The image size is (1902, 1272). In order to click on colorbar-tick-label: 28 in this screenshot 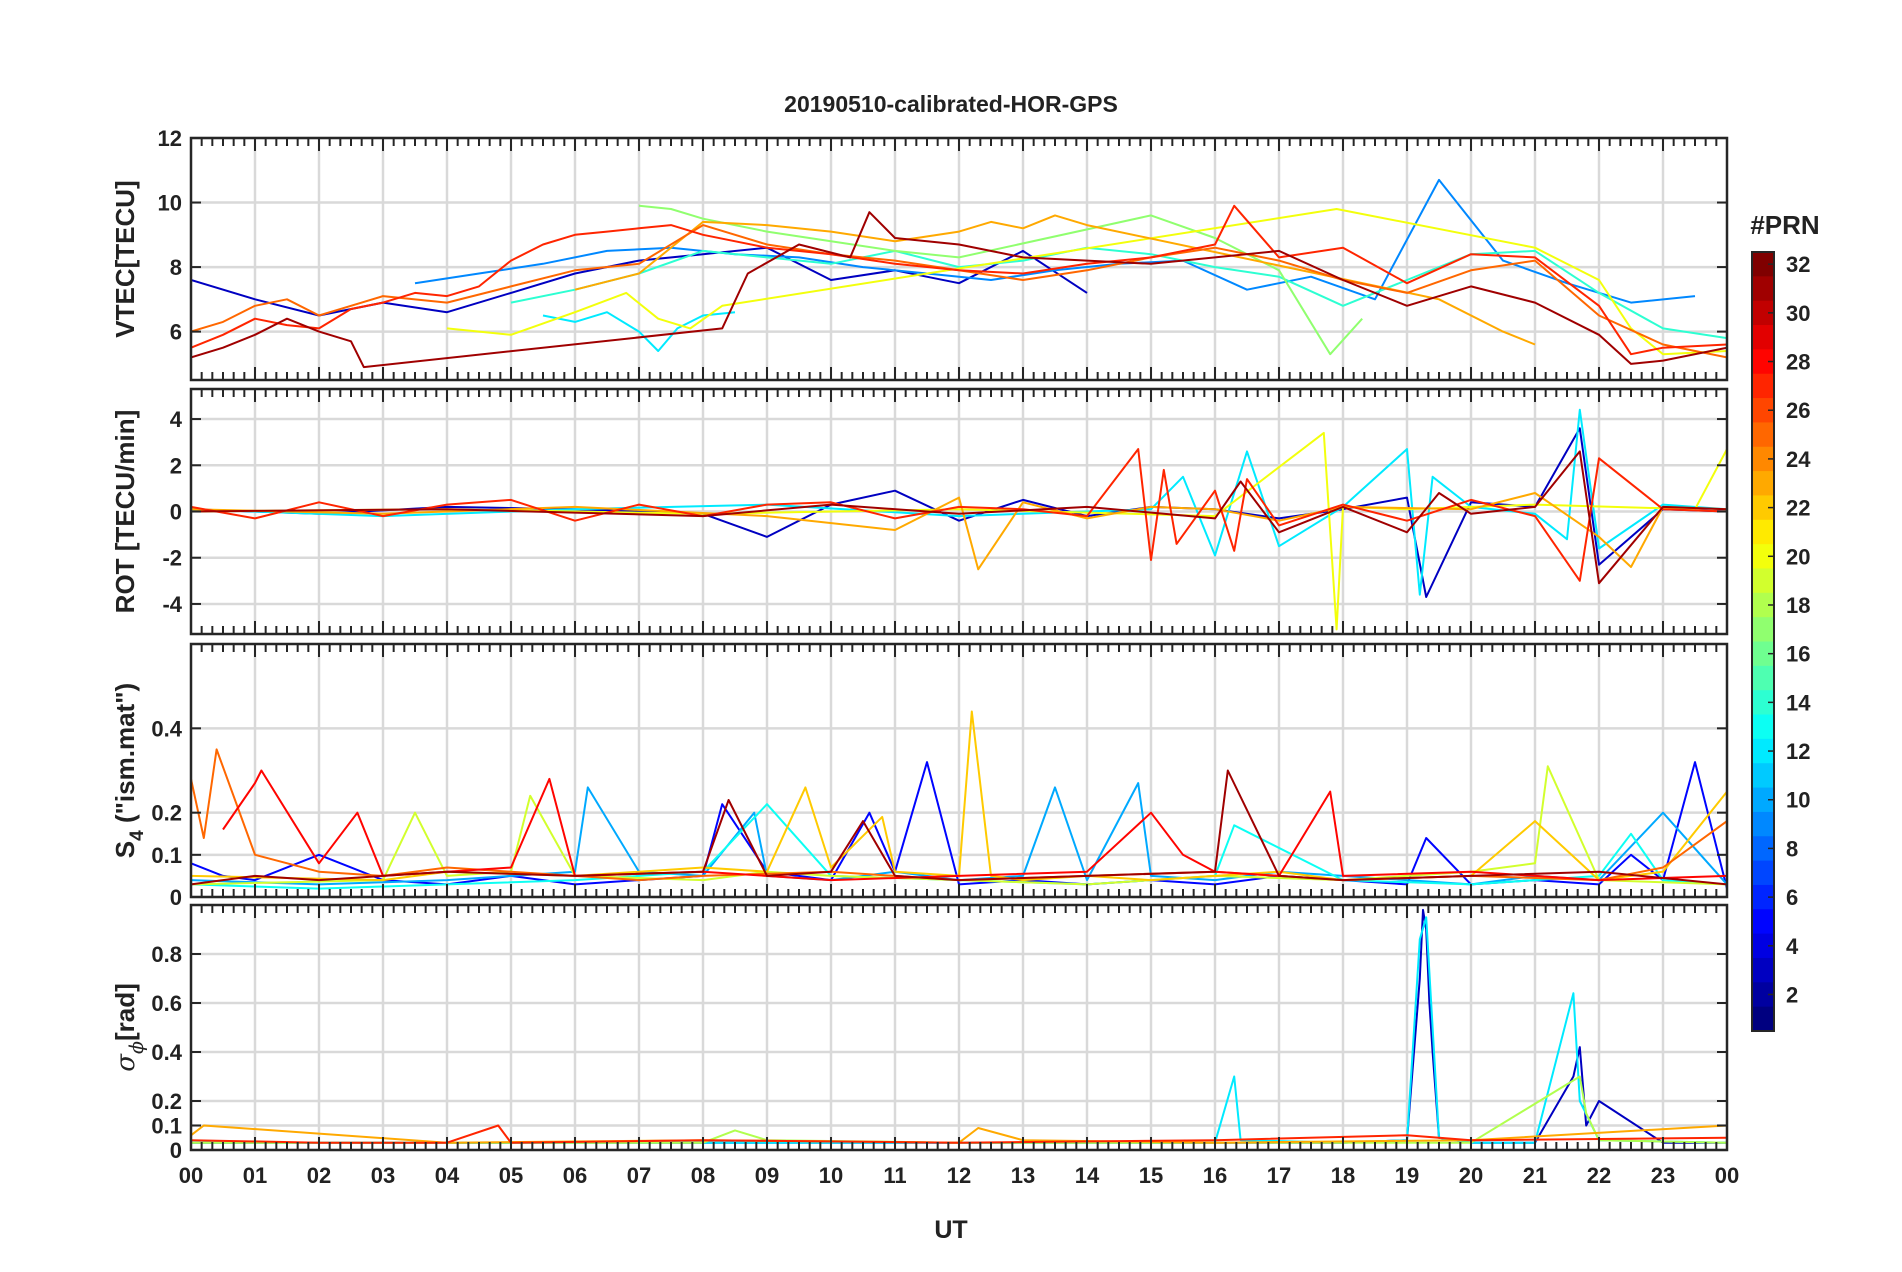, I will do `click(1798, 362)`.